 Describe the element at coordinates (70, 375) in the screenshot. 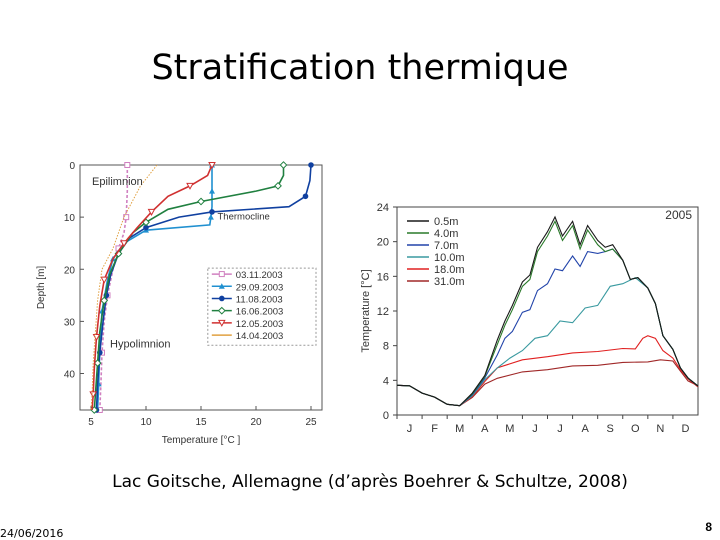

I see `y-tick-label: 40` at that location.